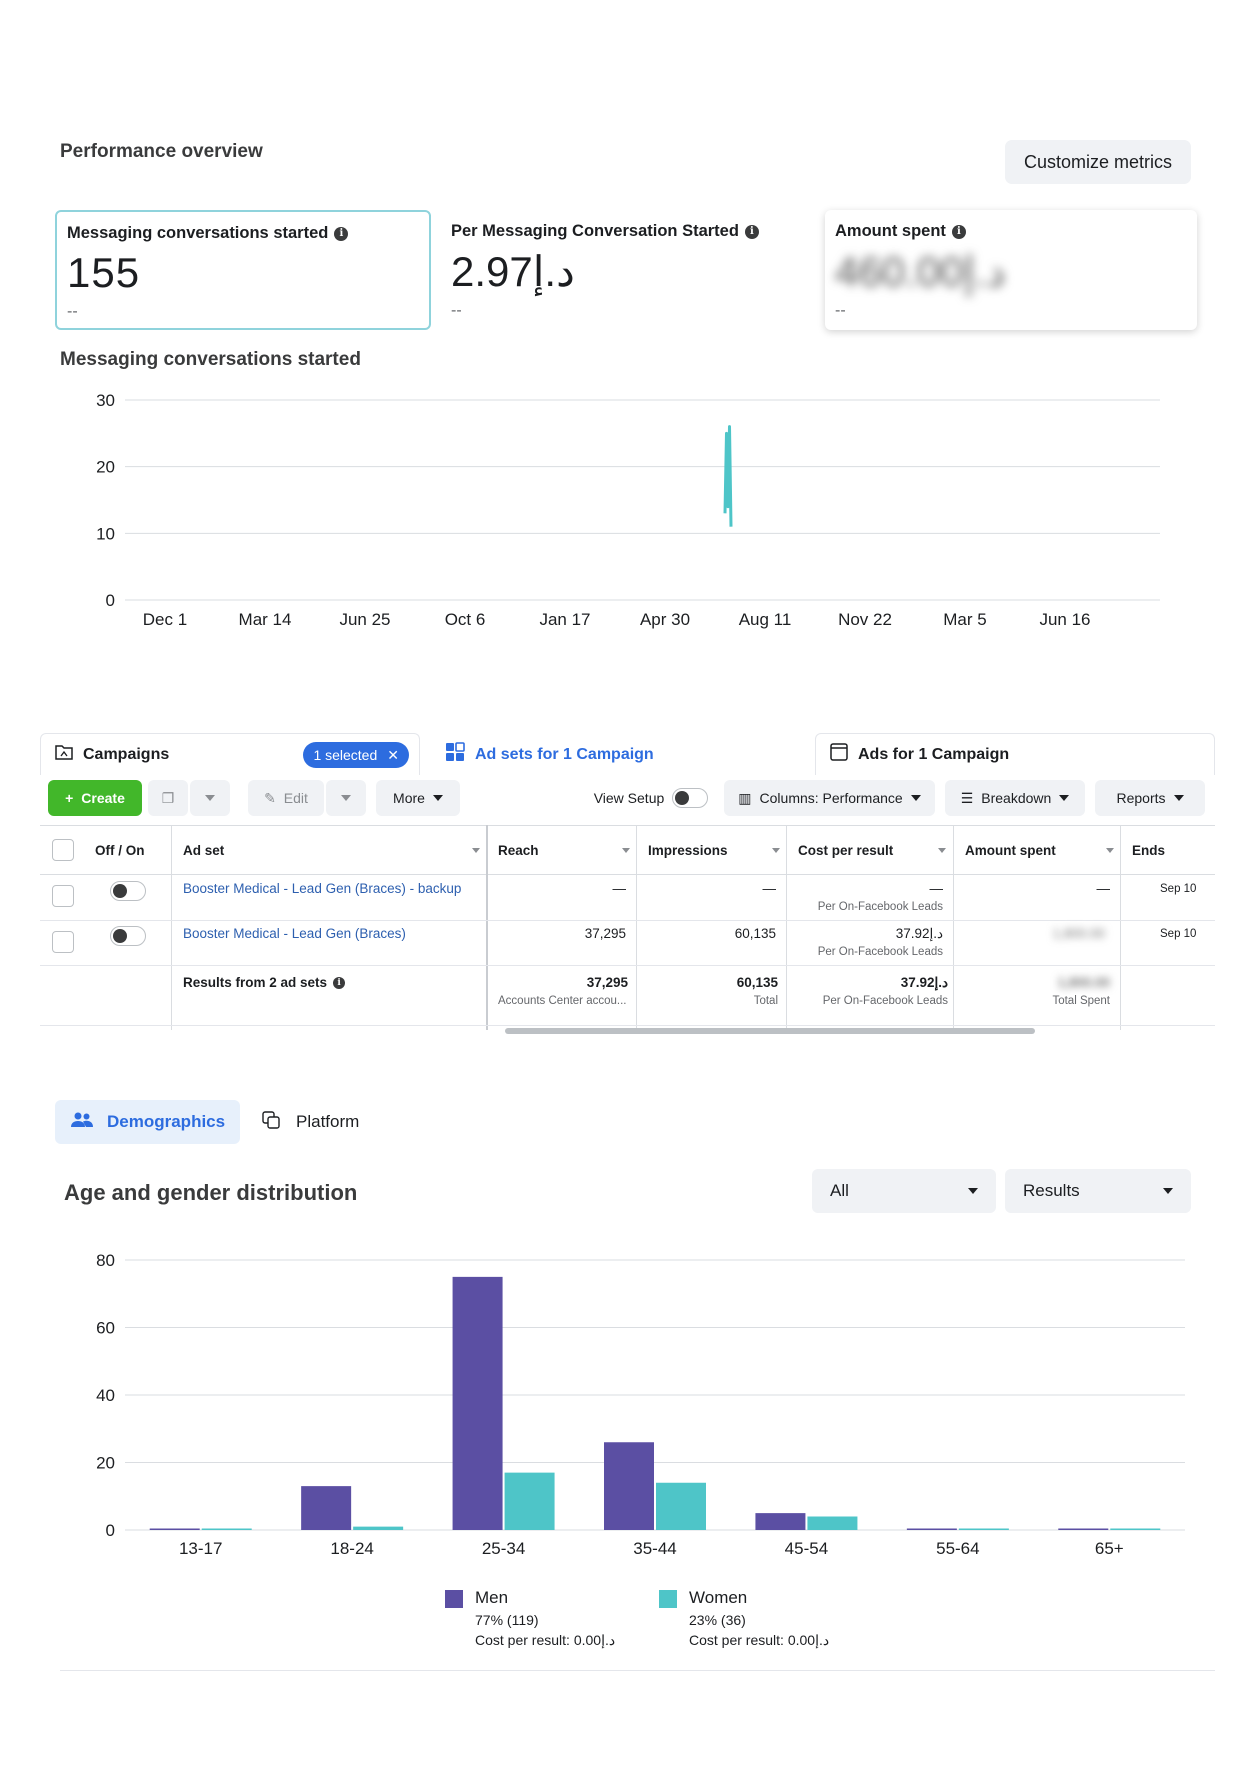 The height and width of the screenshot is (1785, 1250). What do you see at coordinates (890, 231) in the screenshot?
I see `metric-label: Amount spent` at bounding box center [890, 231].